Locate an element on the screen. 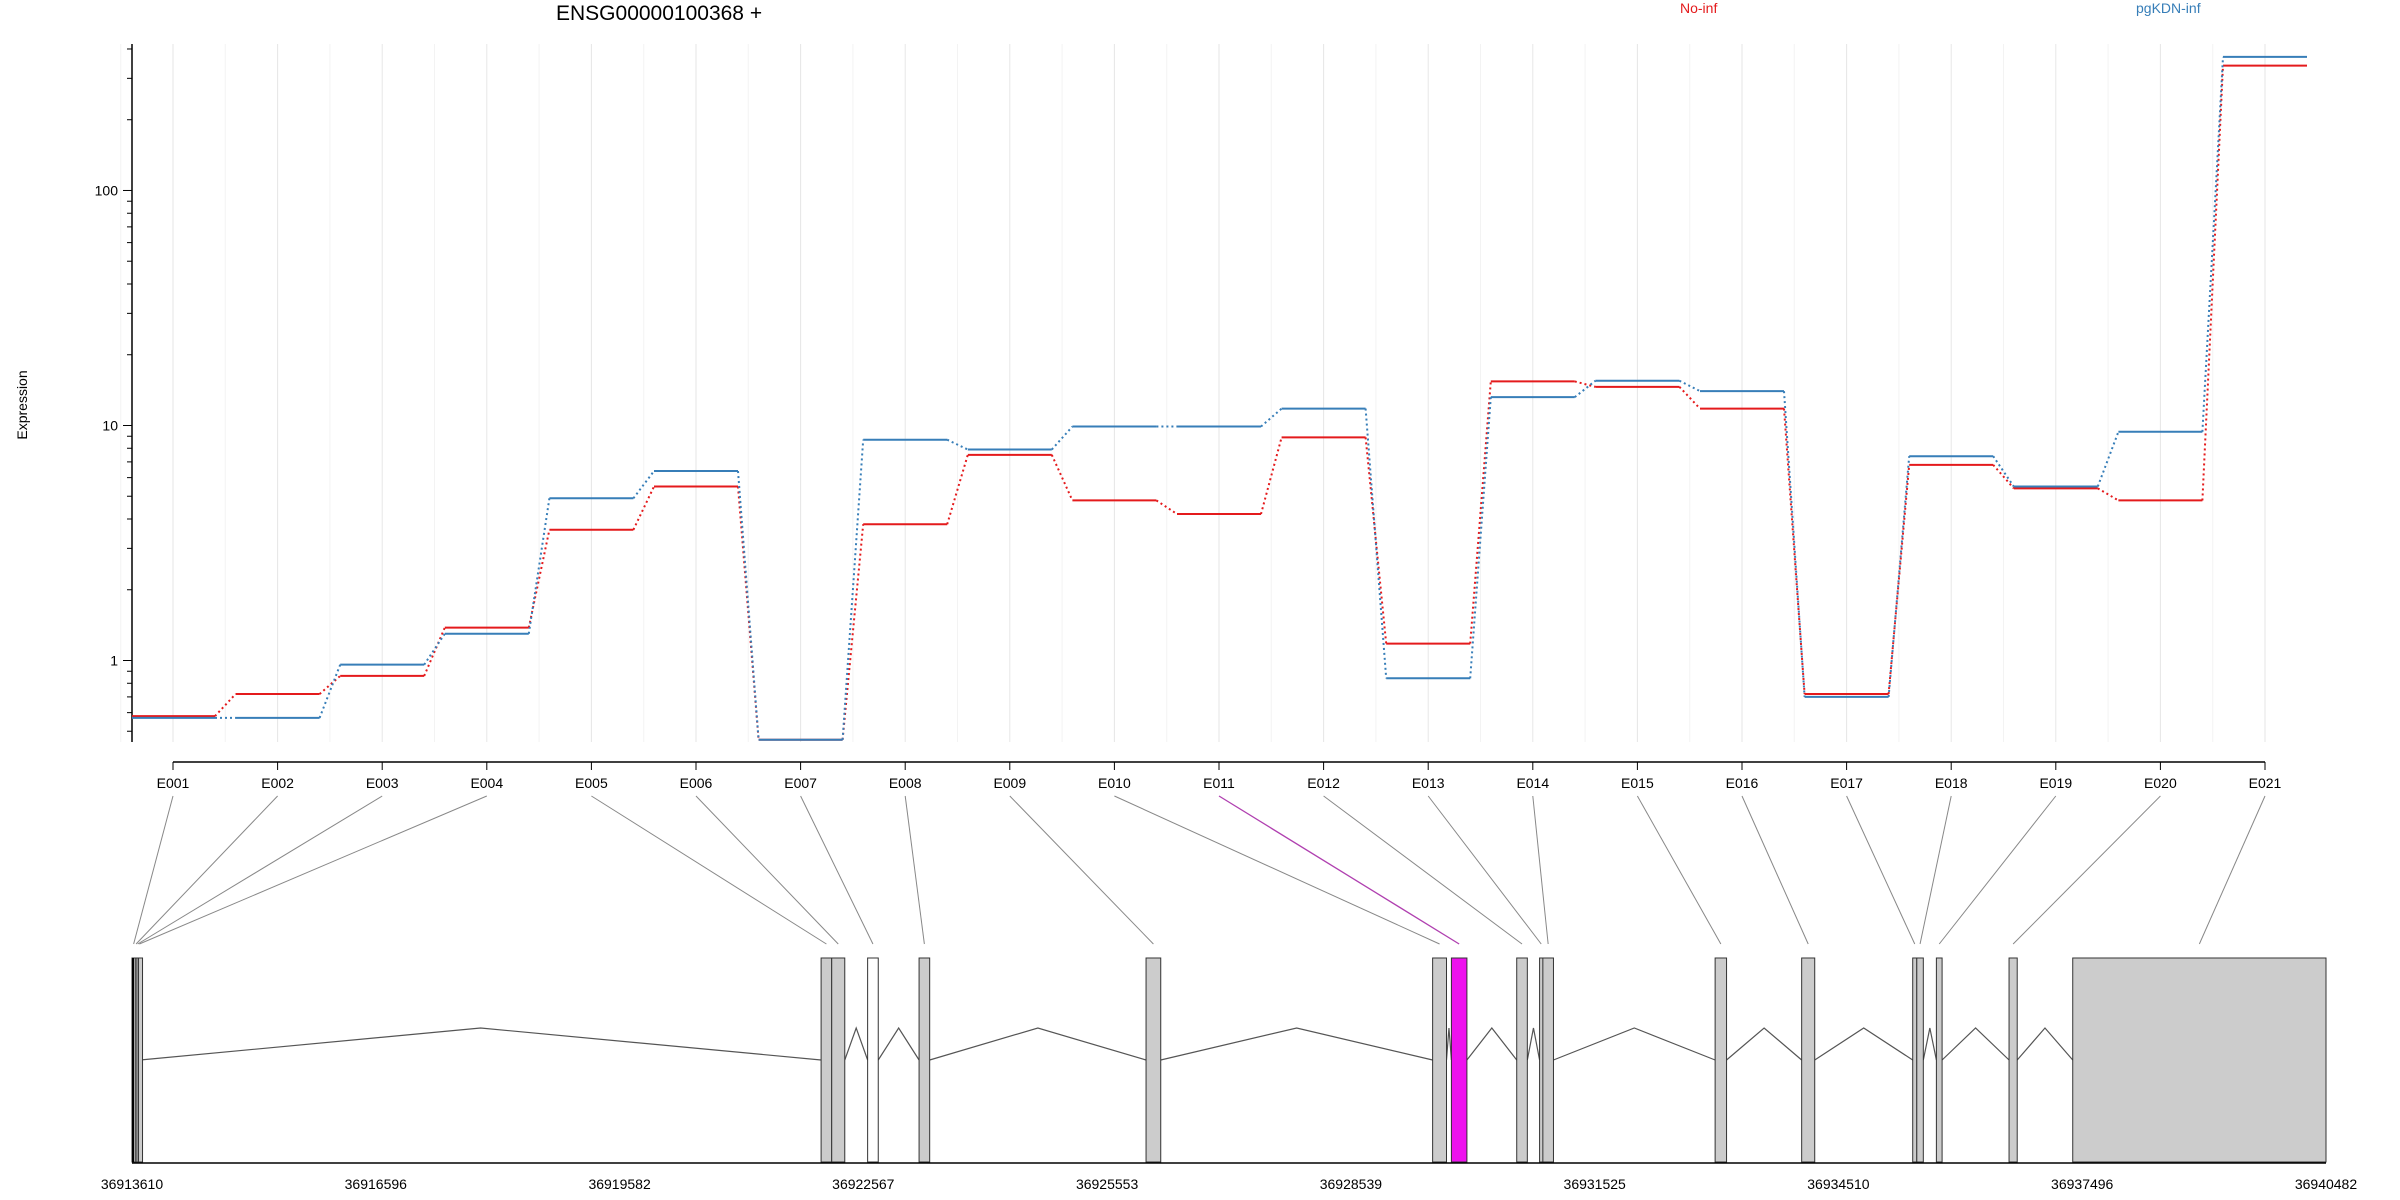 Image resolution: width=2400 pixels, height=1200 pixels. y-tick-label: 100 is located at coordinates (107, 190).